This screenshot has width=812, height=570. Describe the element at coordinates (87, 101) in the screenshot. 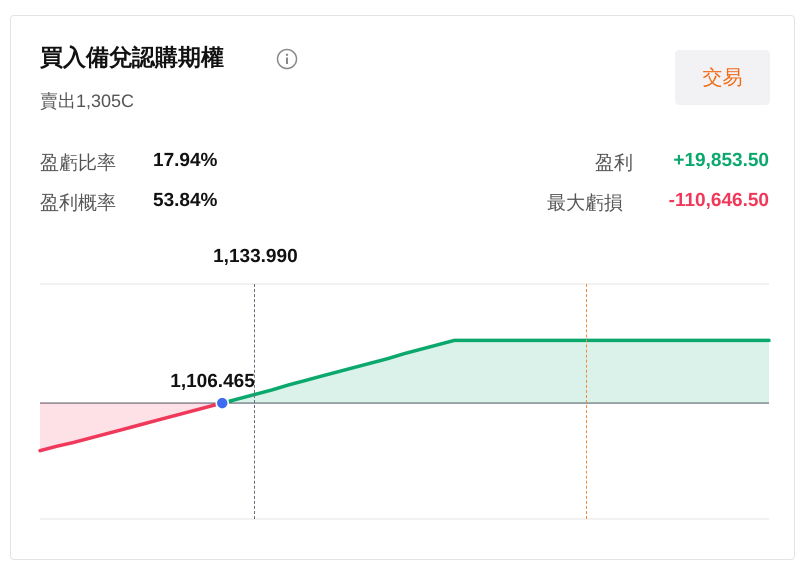

I see `chart-subtitle: 賣出1,305C` at that location.